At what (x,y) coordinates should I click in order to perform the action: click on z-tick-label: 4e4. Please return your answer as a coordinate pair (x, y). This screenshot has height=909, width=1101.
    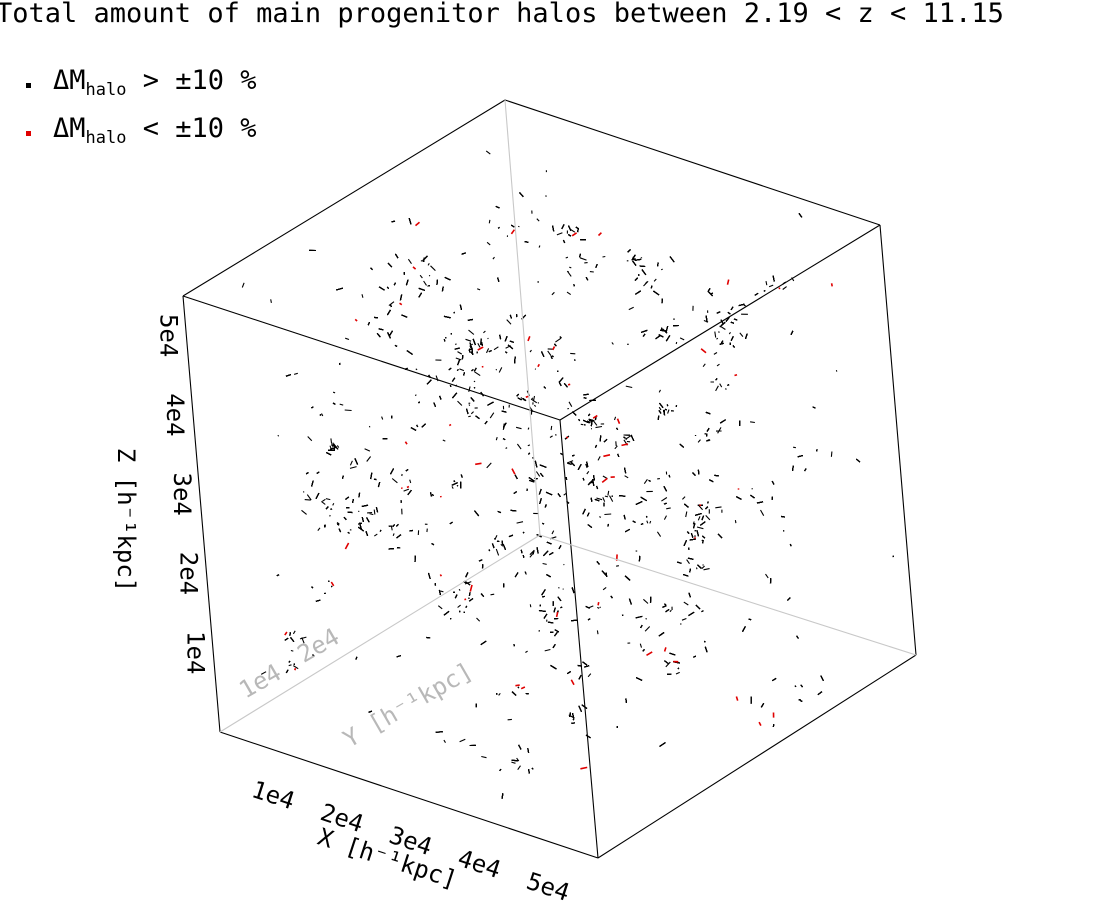
    Looking at the image, I should click on (175, 414).